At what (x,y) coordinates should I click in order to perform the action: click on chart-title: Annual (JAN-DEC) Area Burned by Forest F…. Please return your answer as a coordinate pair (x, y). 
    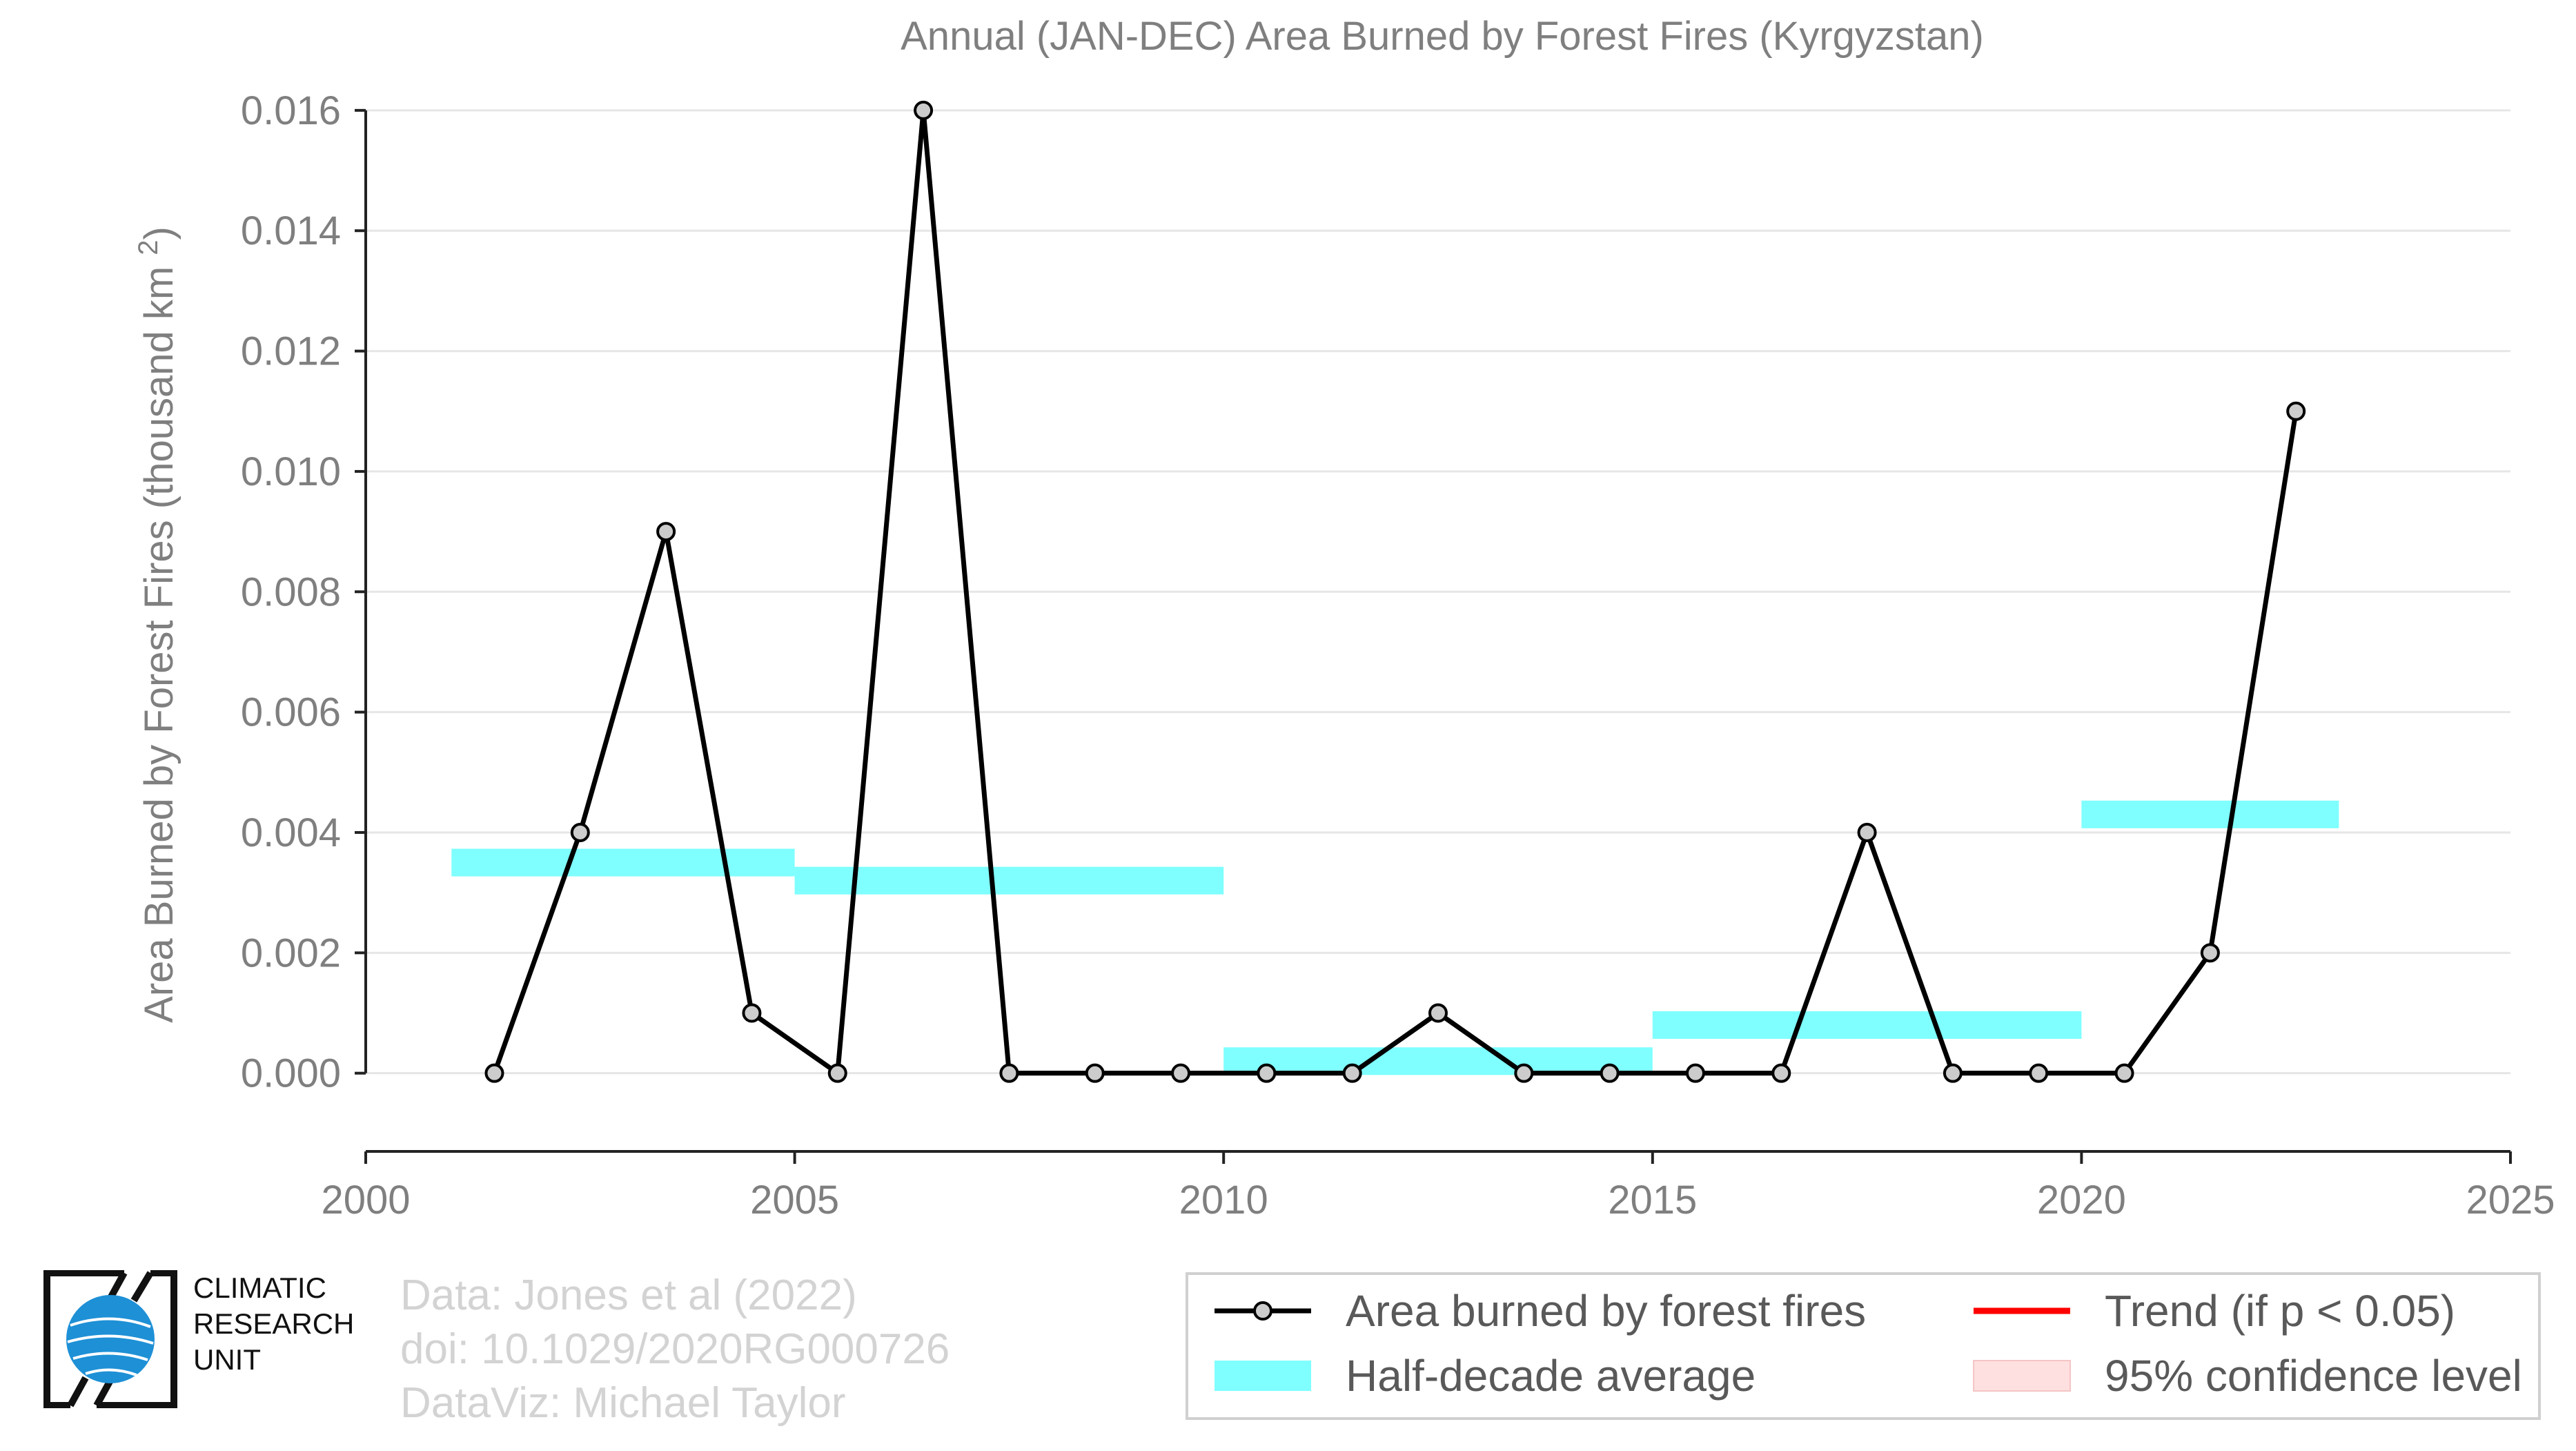
    Looking at the image, I should click on (1442, 36).